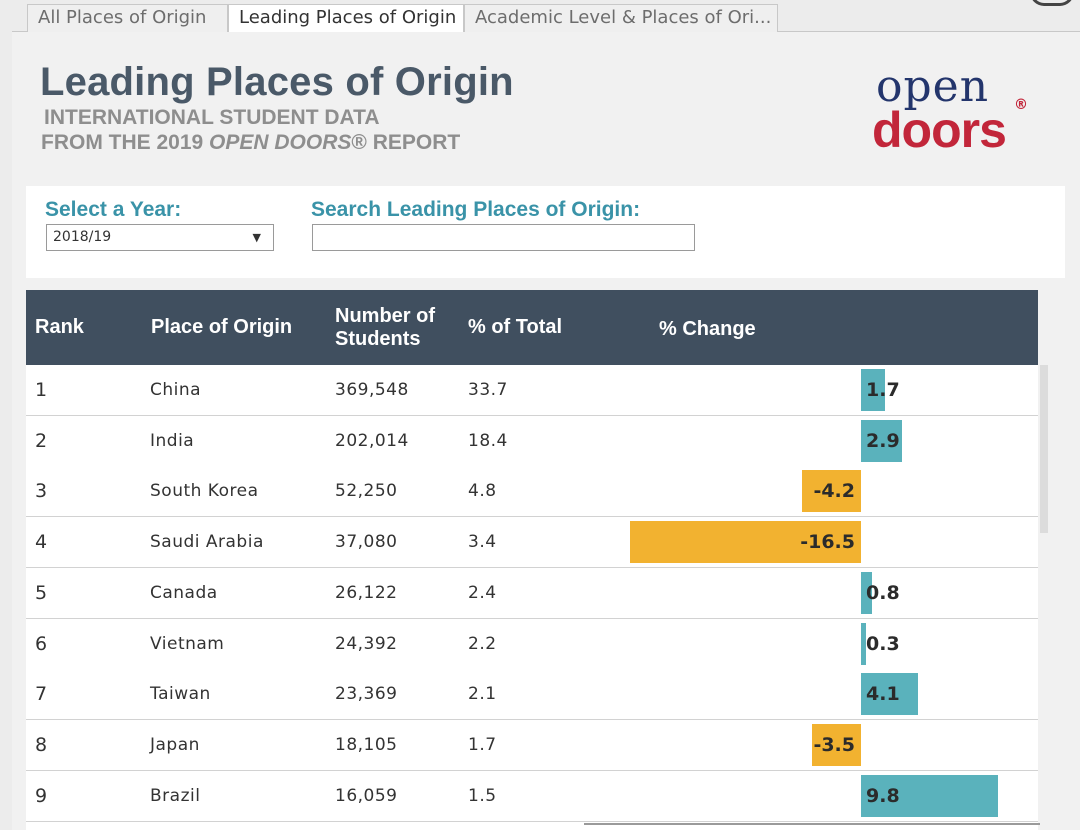 This screenshot has width=1080, height=830. What do you see at coordinates (366, 694) in the screenshot?
I see `cell-num: 23,369` at bounding box center [366, 694].